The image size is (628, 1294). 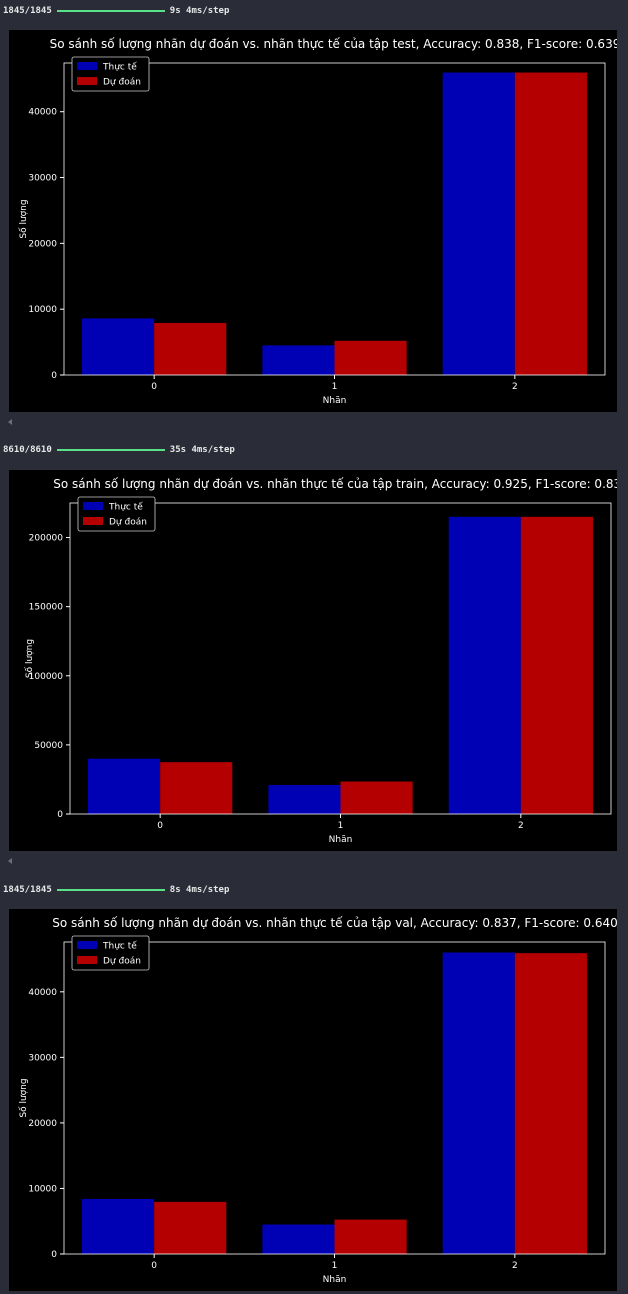 What do you see at coordinates (48, 746) in the screenshot?
I see `y-tick-label: 50000` at bounding box center [48, 746].